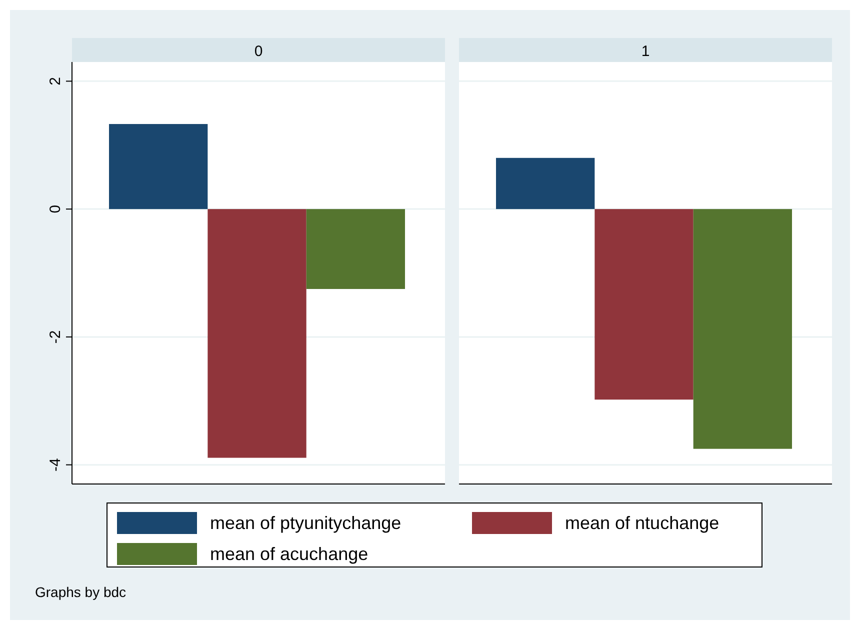  Describe the element at coordinates (55, 337) in the screenshot. I see `y-tick-label: -2` at that location.